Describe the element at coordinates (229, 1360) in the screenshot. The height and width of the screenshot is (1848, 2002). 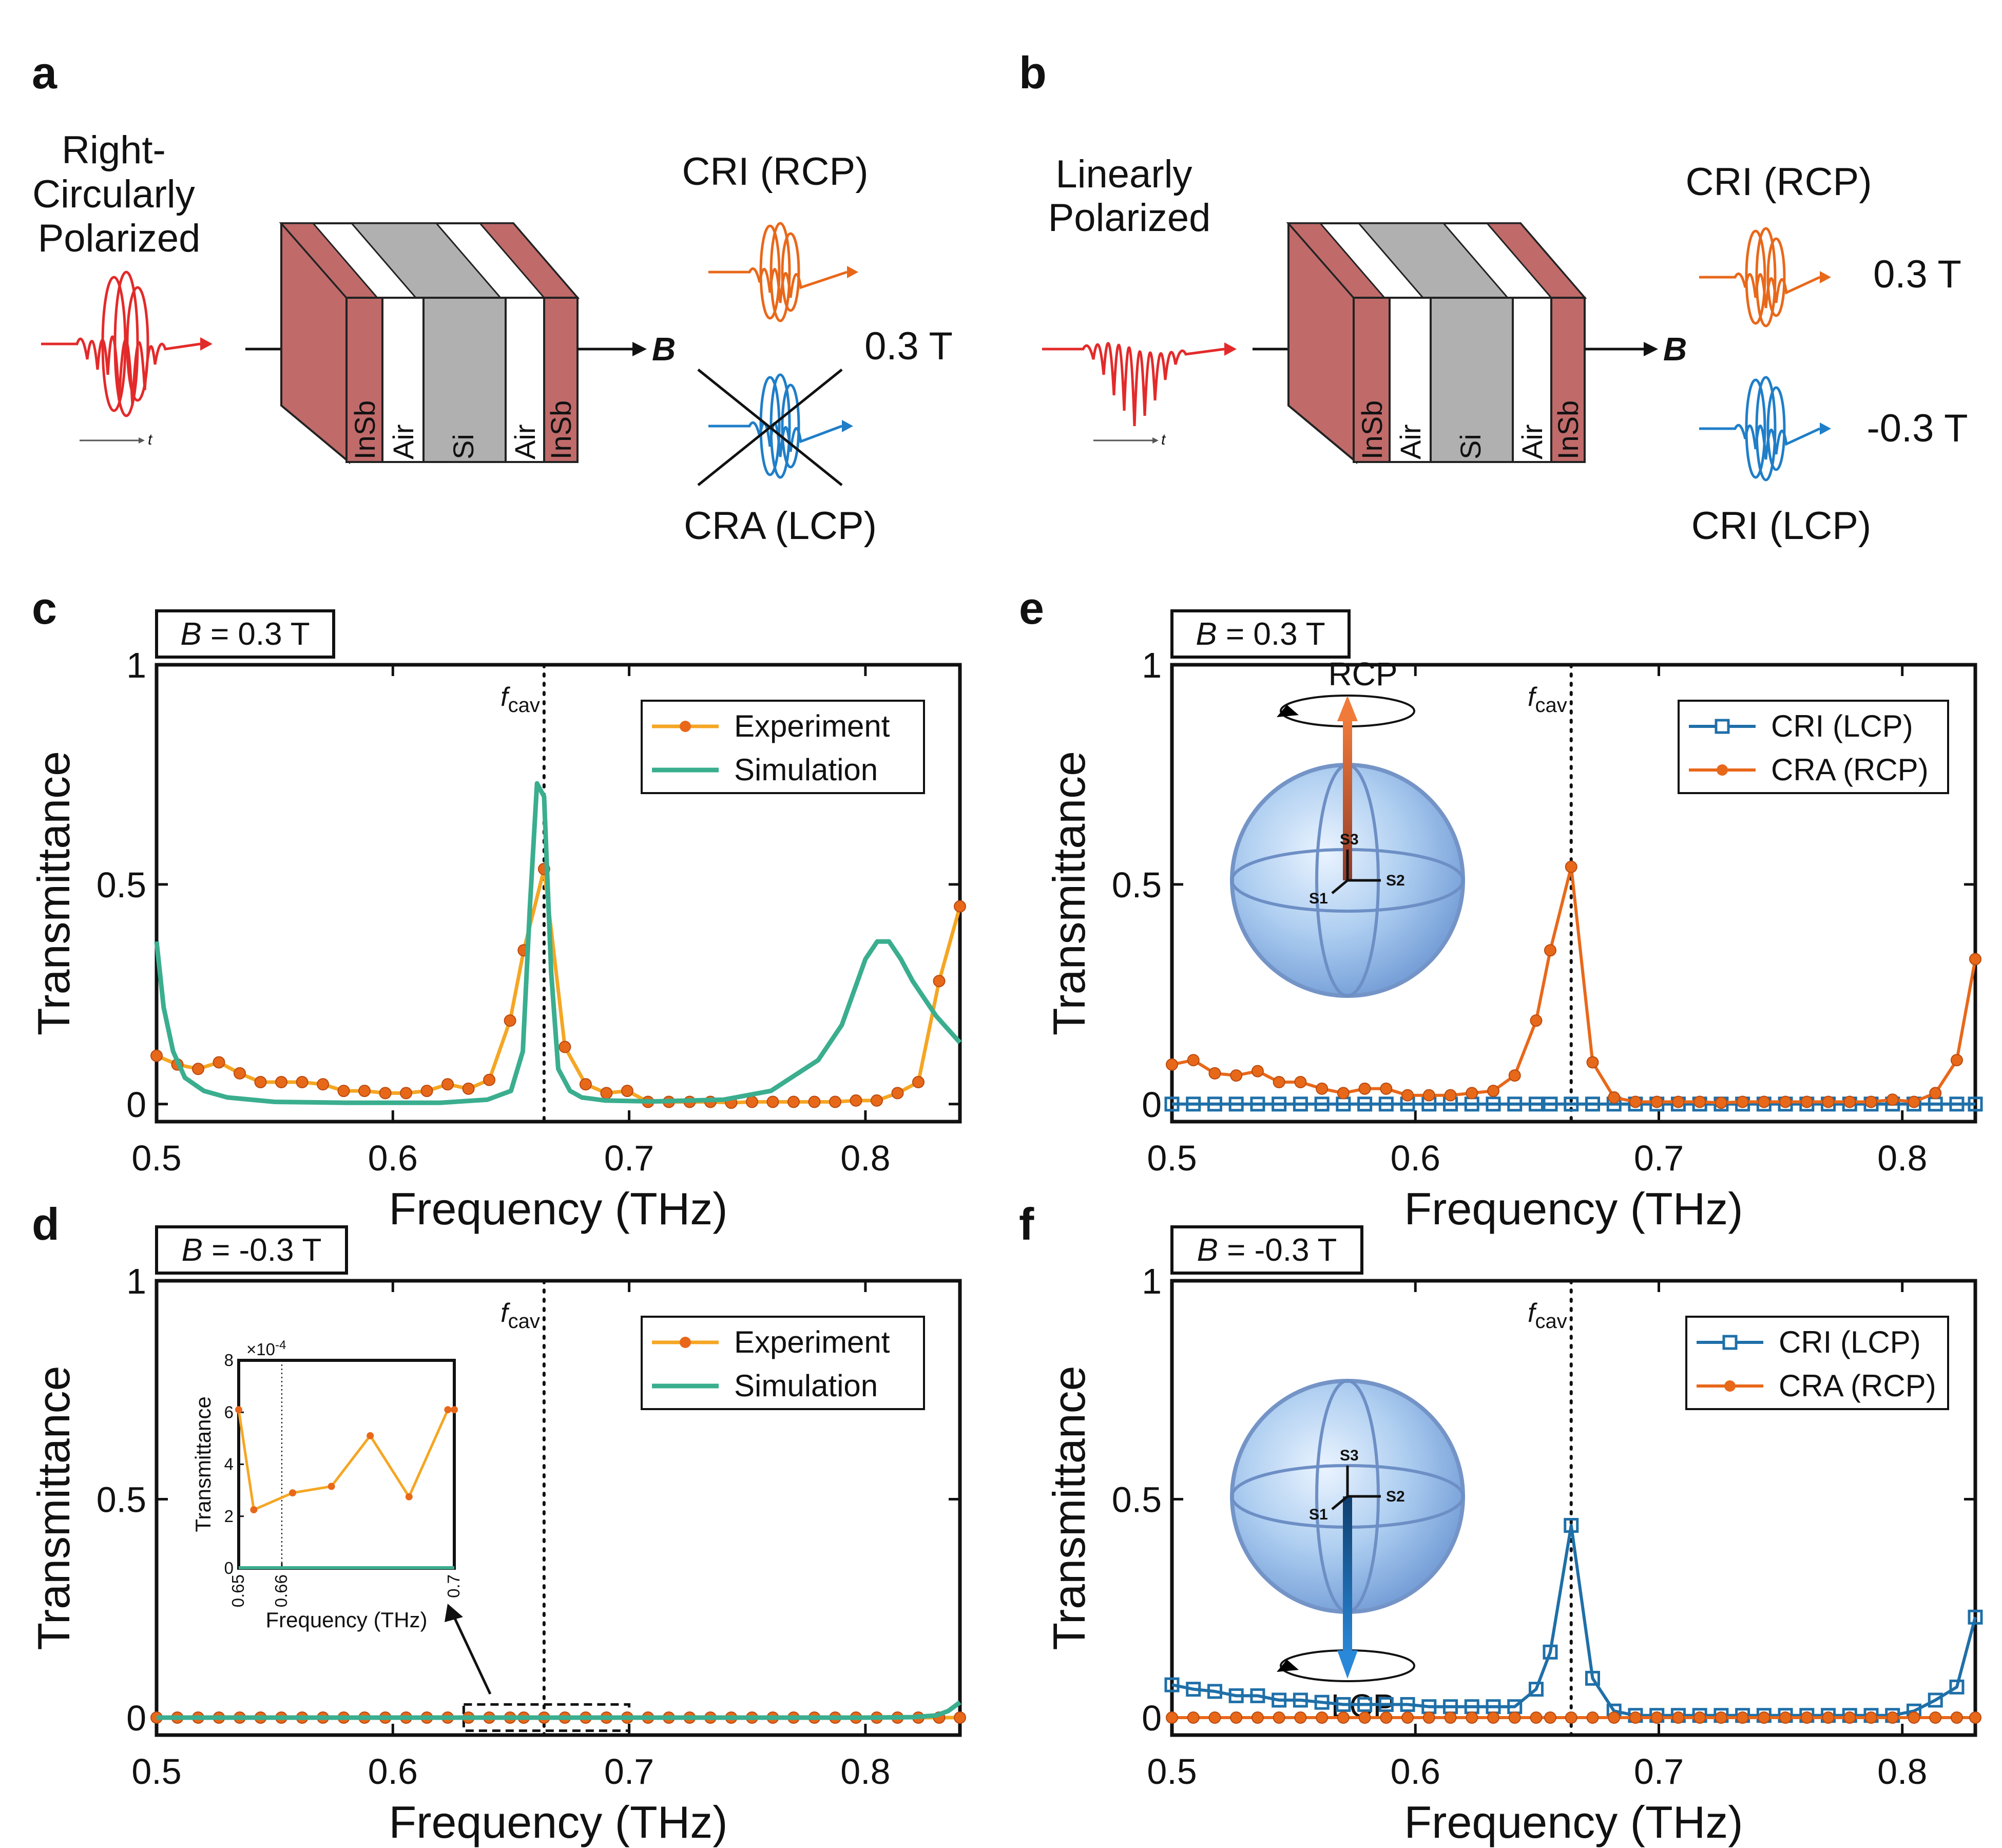
I see `inset-y-tick-label: 8` at that location.